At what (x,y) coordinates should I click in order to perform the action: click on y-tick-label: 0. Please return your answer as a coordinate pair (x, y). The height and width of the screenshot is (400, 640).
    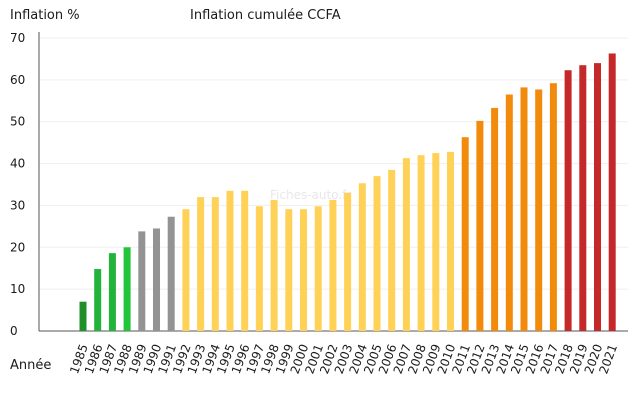
    Looking at the image, I should click on (14, 331).